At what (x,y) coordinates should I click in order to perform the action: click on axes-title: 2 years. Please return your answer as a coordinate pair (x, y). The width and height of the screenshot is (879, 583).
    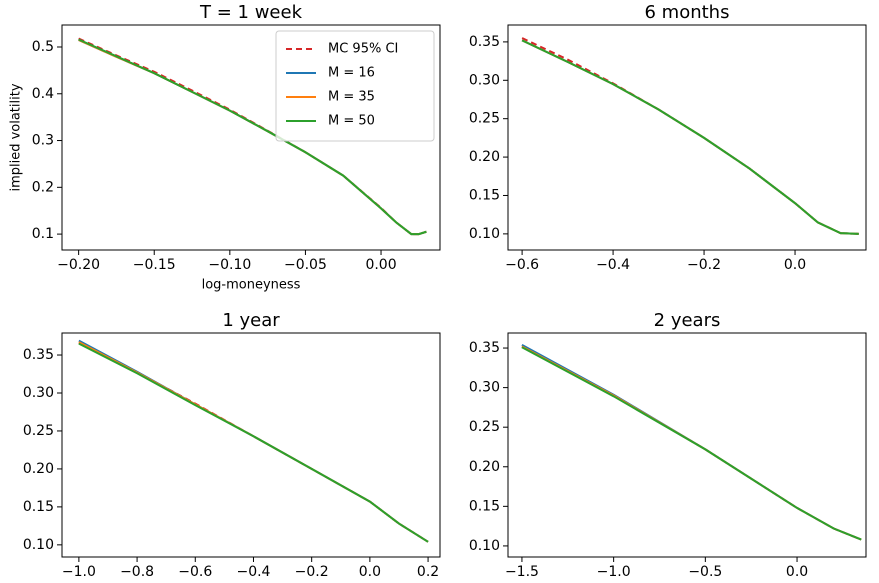
    Looking at the image, I should click on (687, 320).